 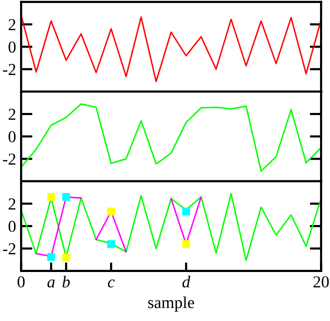 What do you see at coordinates (171, 304) in the screenshot?
I see `x-axis-title: sample` at bounding box center [171, 304].